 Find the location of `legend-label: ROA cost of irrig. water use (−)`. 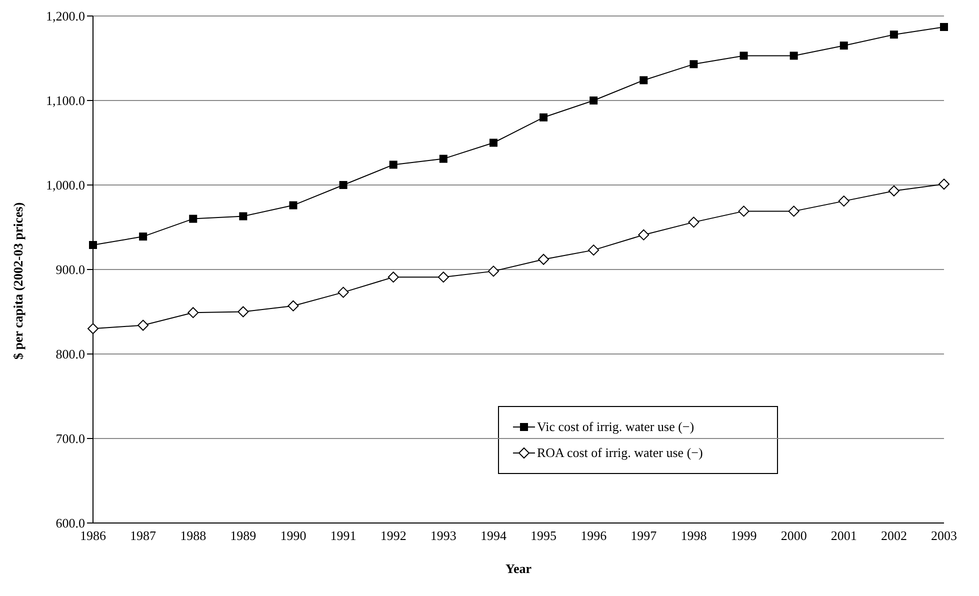

legend-label: ROA cost of irrig. water use (−) is located at coordinates (620, 453).